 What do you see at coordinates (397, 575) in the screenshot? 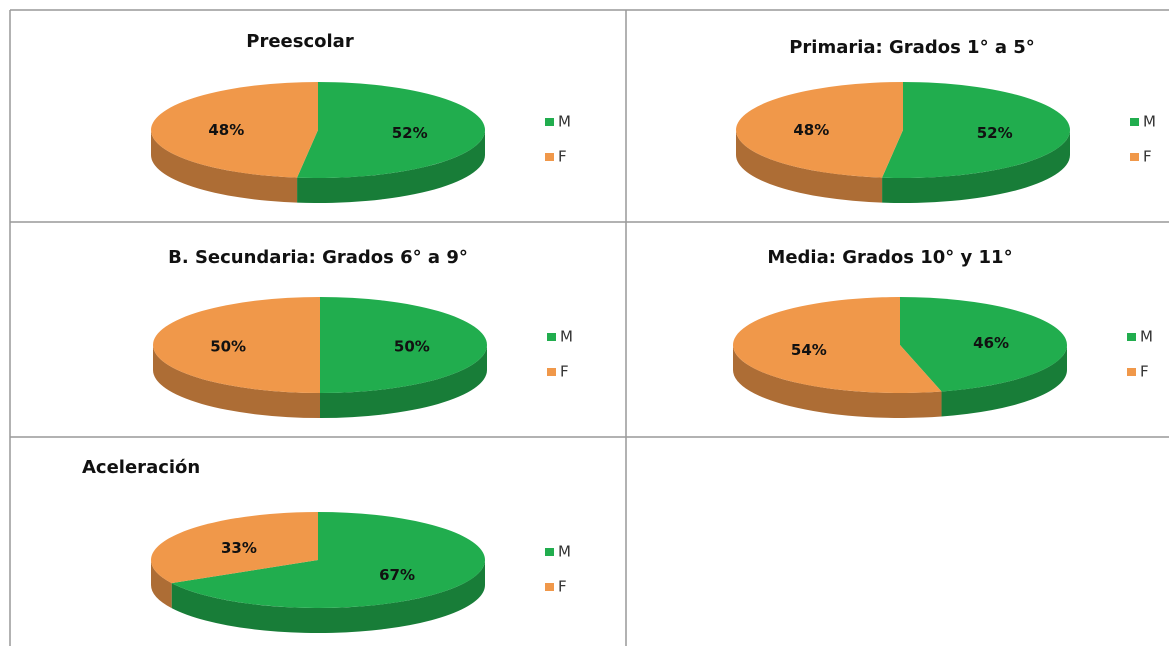
I see `data-label: 67%` at bounding box center [397, 575].